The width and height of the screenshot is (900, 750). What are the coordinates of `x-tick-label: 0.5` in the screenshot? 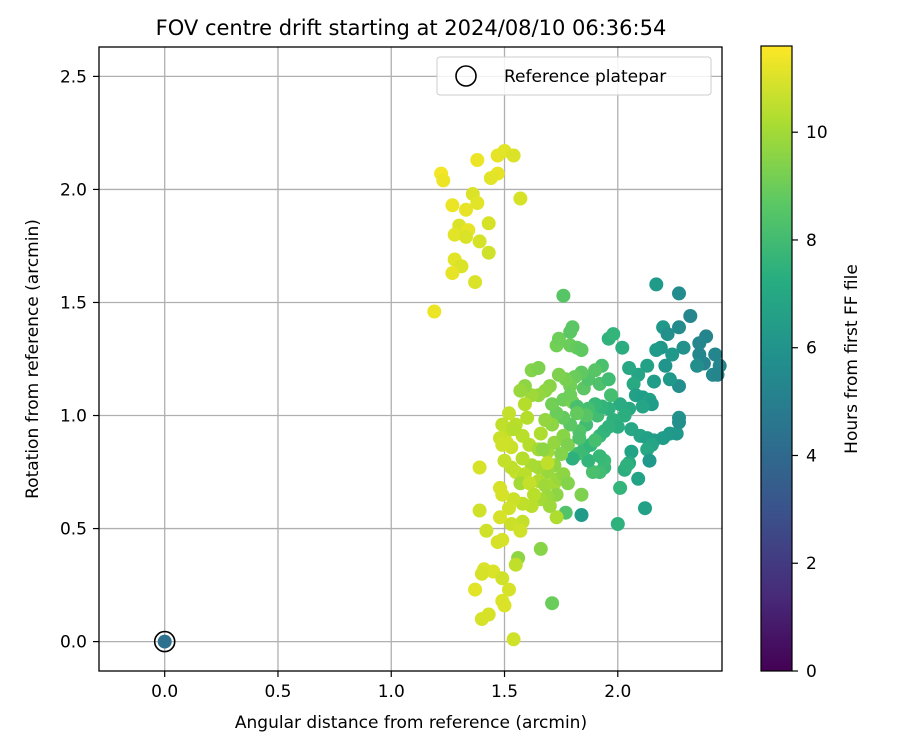 It's located at (277, 692).